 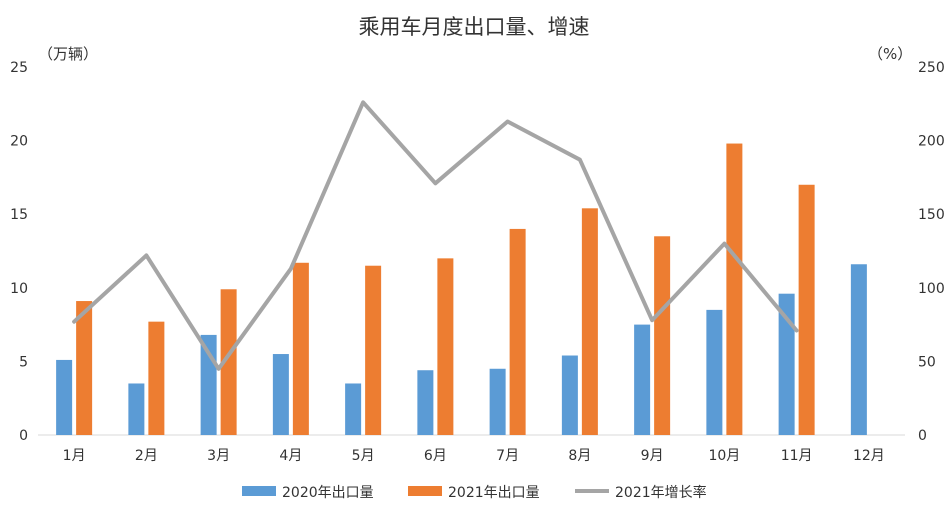 What do you see at coordinates (797, 456) in the screenshot?
I see `x-tick-label: 11月` at bounding box center [797, 456].